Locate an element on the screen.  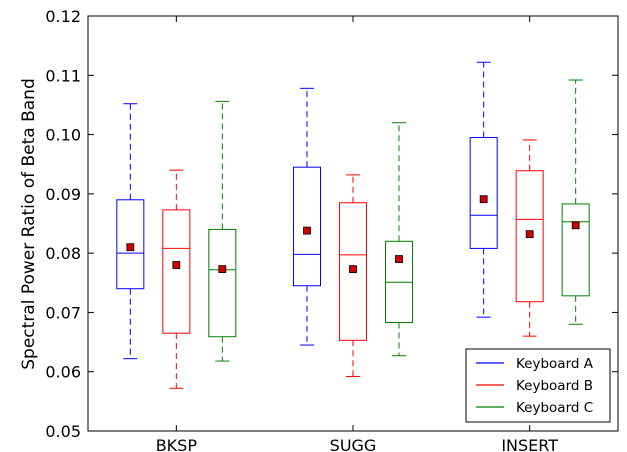
y-tick-label: 0.10 is located at coordinates (63, 135).